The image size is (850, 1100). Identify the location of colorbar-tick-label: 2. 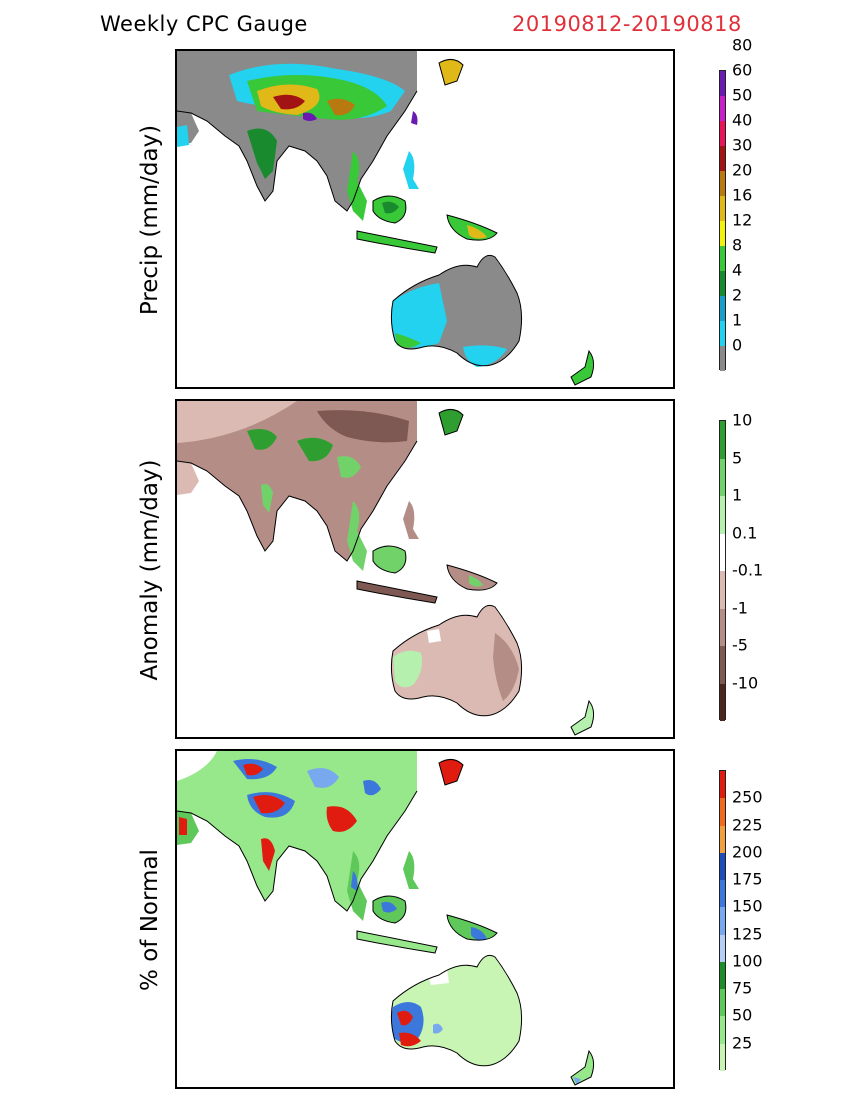
(737, 295).